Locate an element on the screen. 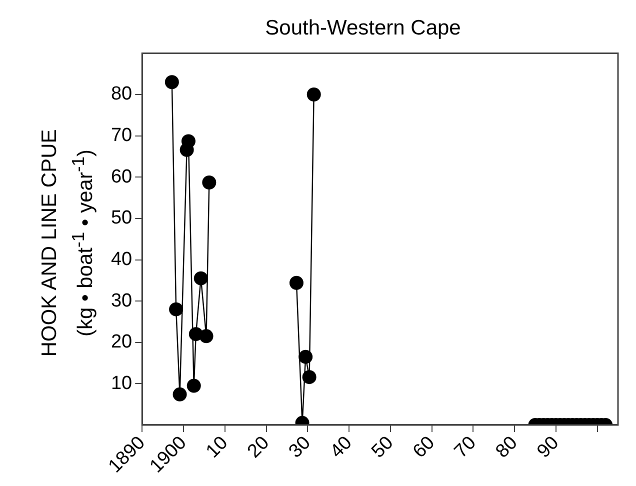 This screenshot has width=636, height=486. y-tick-label: 30 is located at coordinates (121, 301).